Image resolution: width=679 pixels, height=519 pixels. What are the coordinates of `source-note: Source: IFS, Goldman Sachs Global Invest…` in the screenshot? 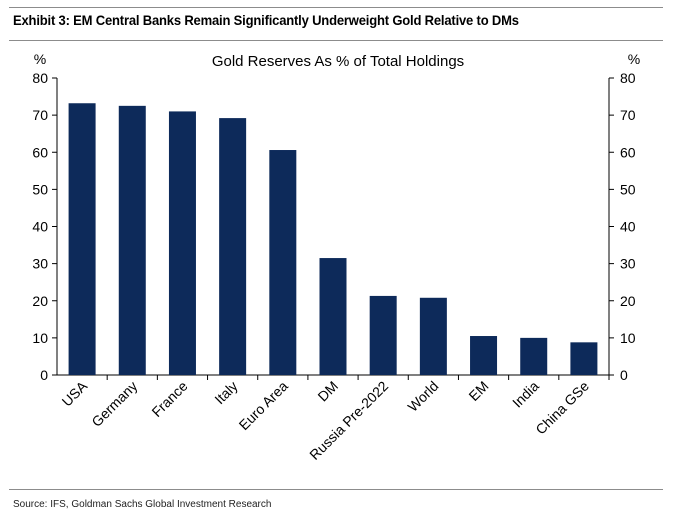 It's located at (142, 504).